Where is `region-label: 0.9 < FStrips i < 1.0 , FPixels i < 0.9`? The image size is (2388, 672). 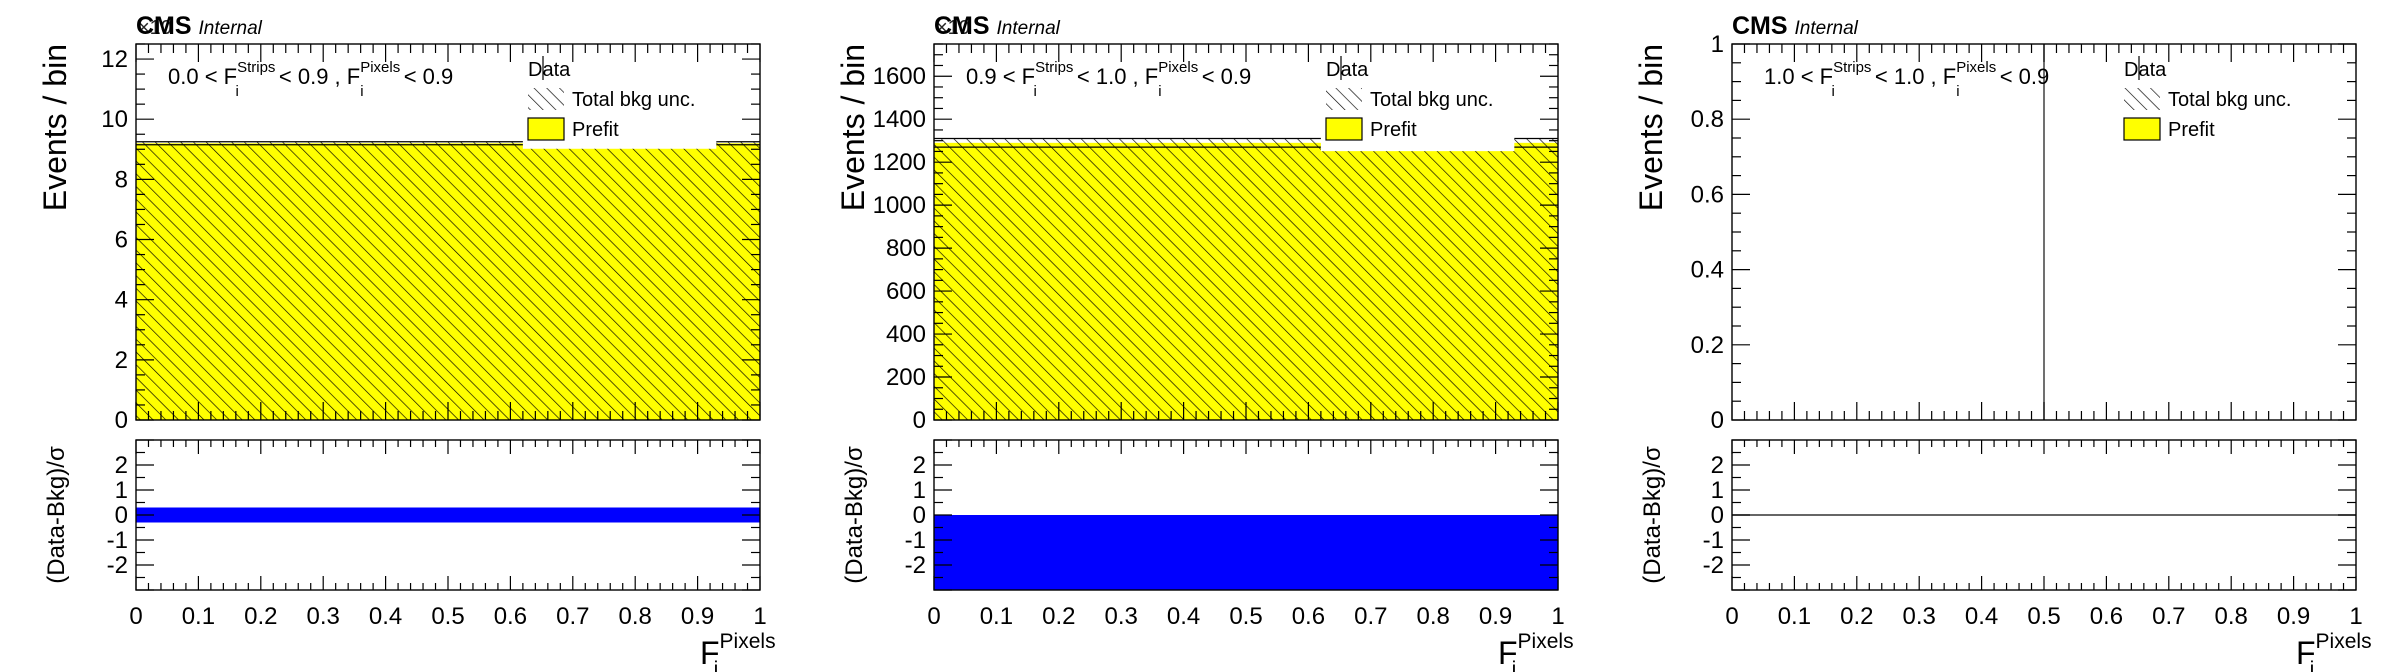
region-label: 0.9 < FStrips i < 1.0 , FPixels i < 0.9 is located at coordinates (1108, 79).